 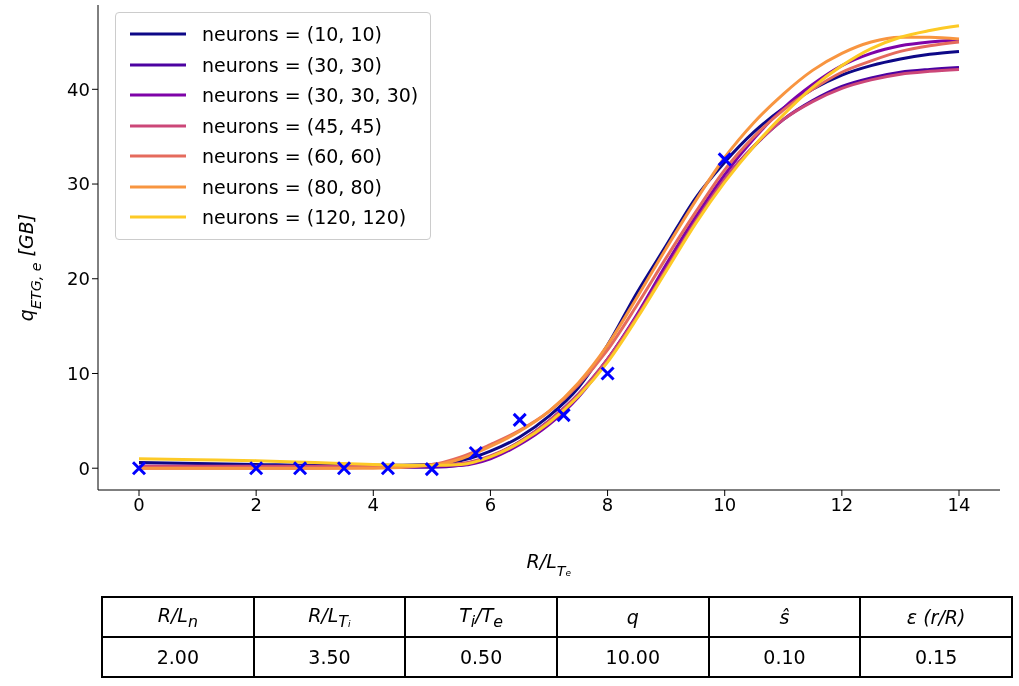 I want to click on text: 2.00, so click(x=178, y=657).